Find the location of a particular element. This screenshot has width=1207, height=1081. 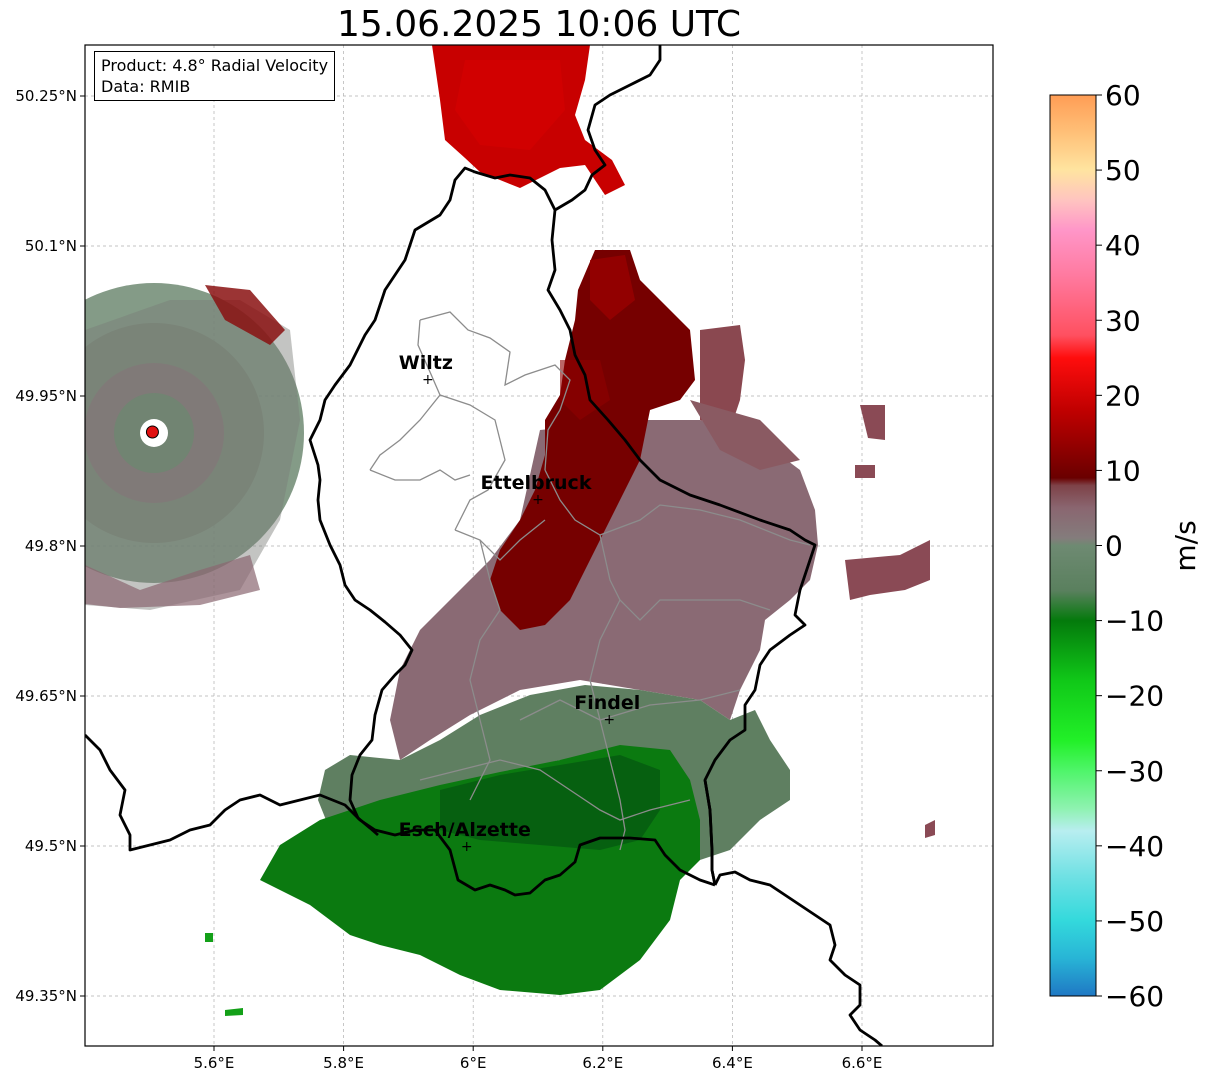

product-info-box: Product: 4.8° Radial Velocity Data: RMIB is located at coordinates (215, 76).